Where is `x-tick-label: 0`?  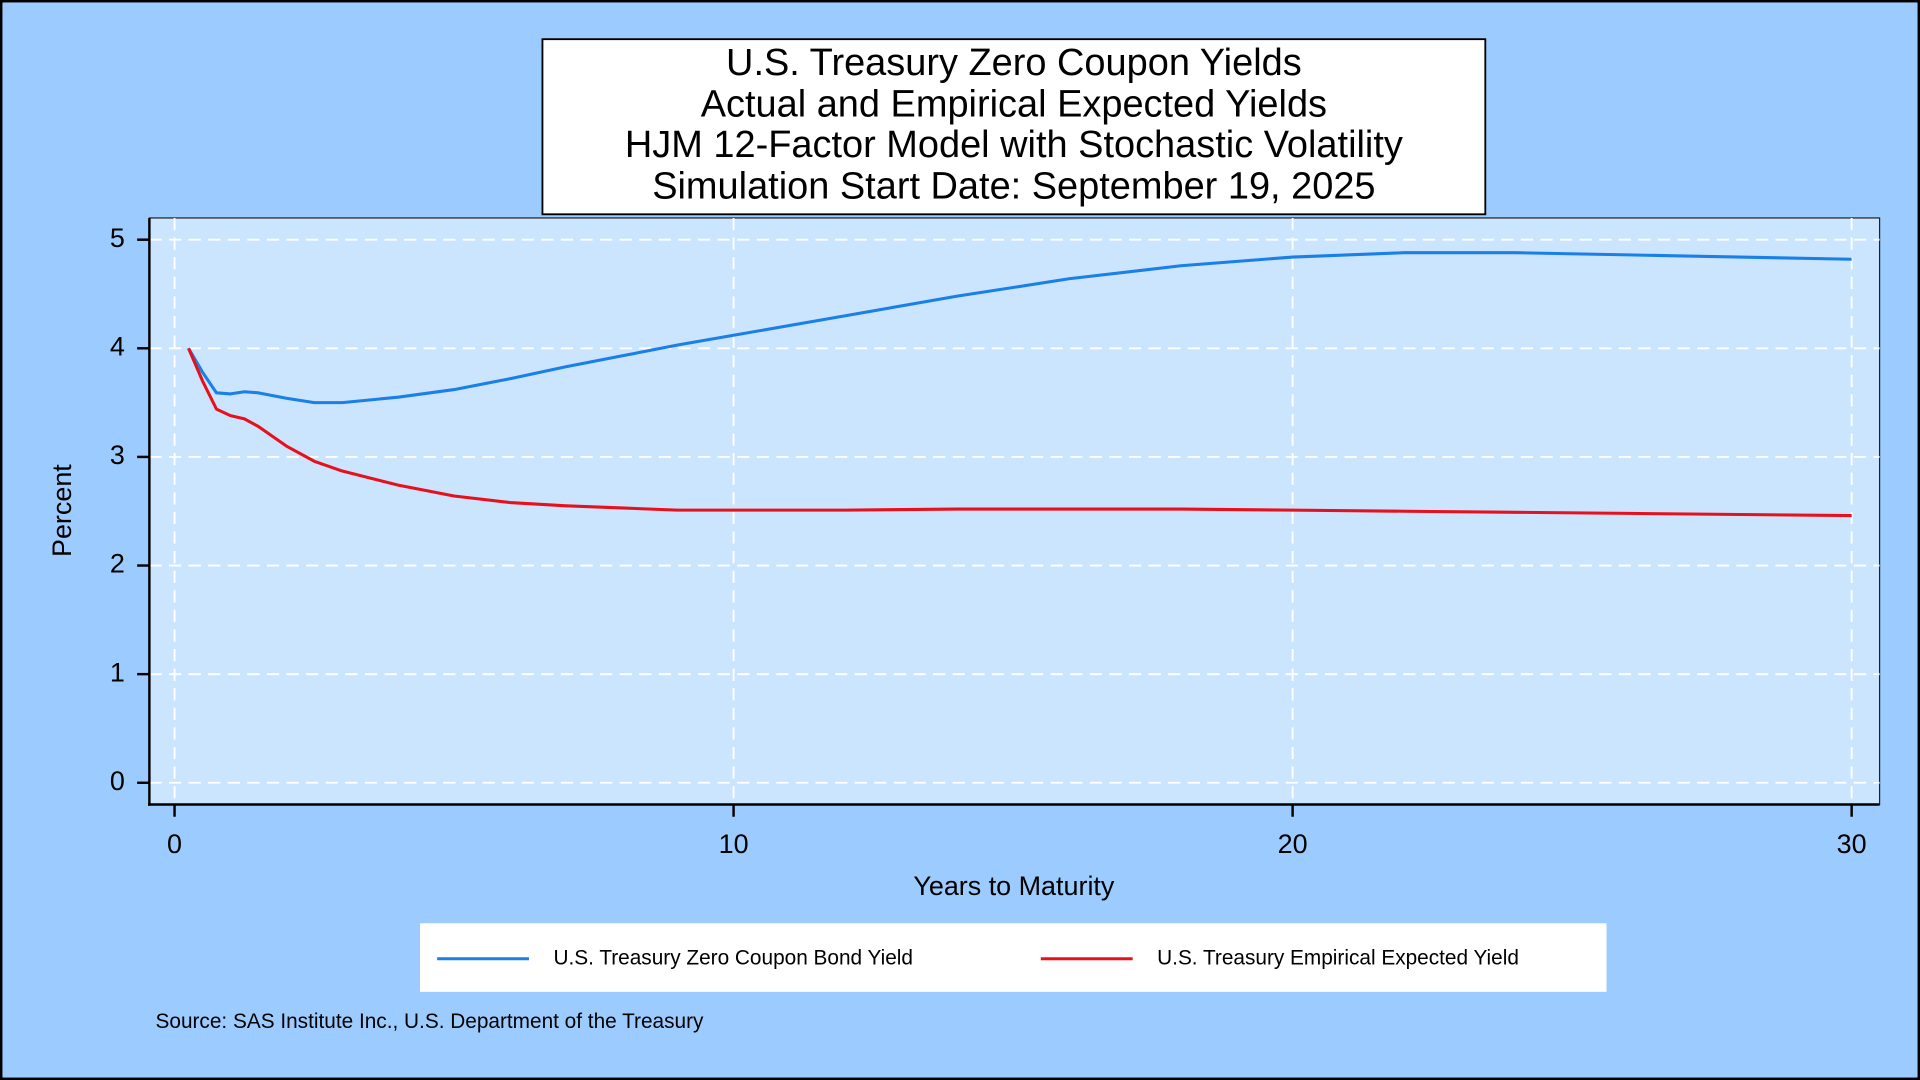
x-tick-label: 0 is located at coordinates (174, 844).